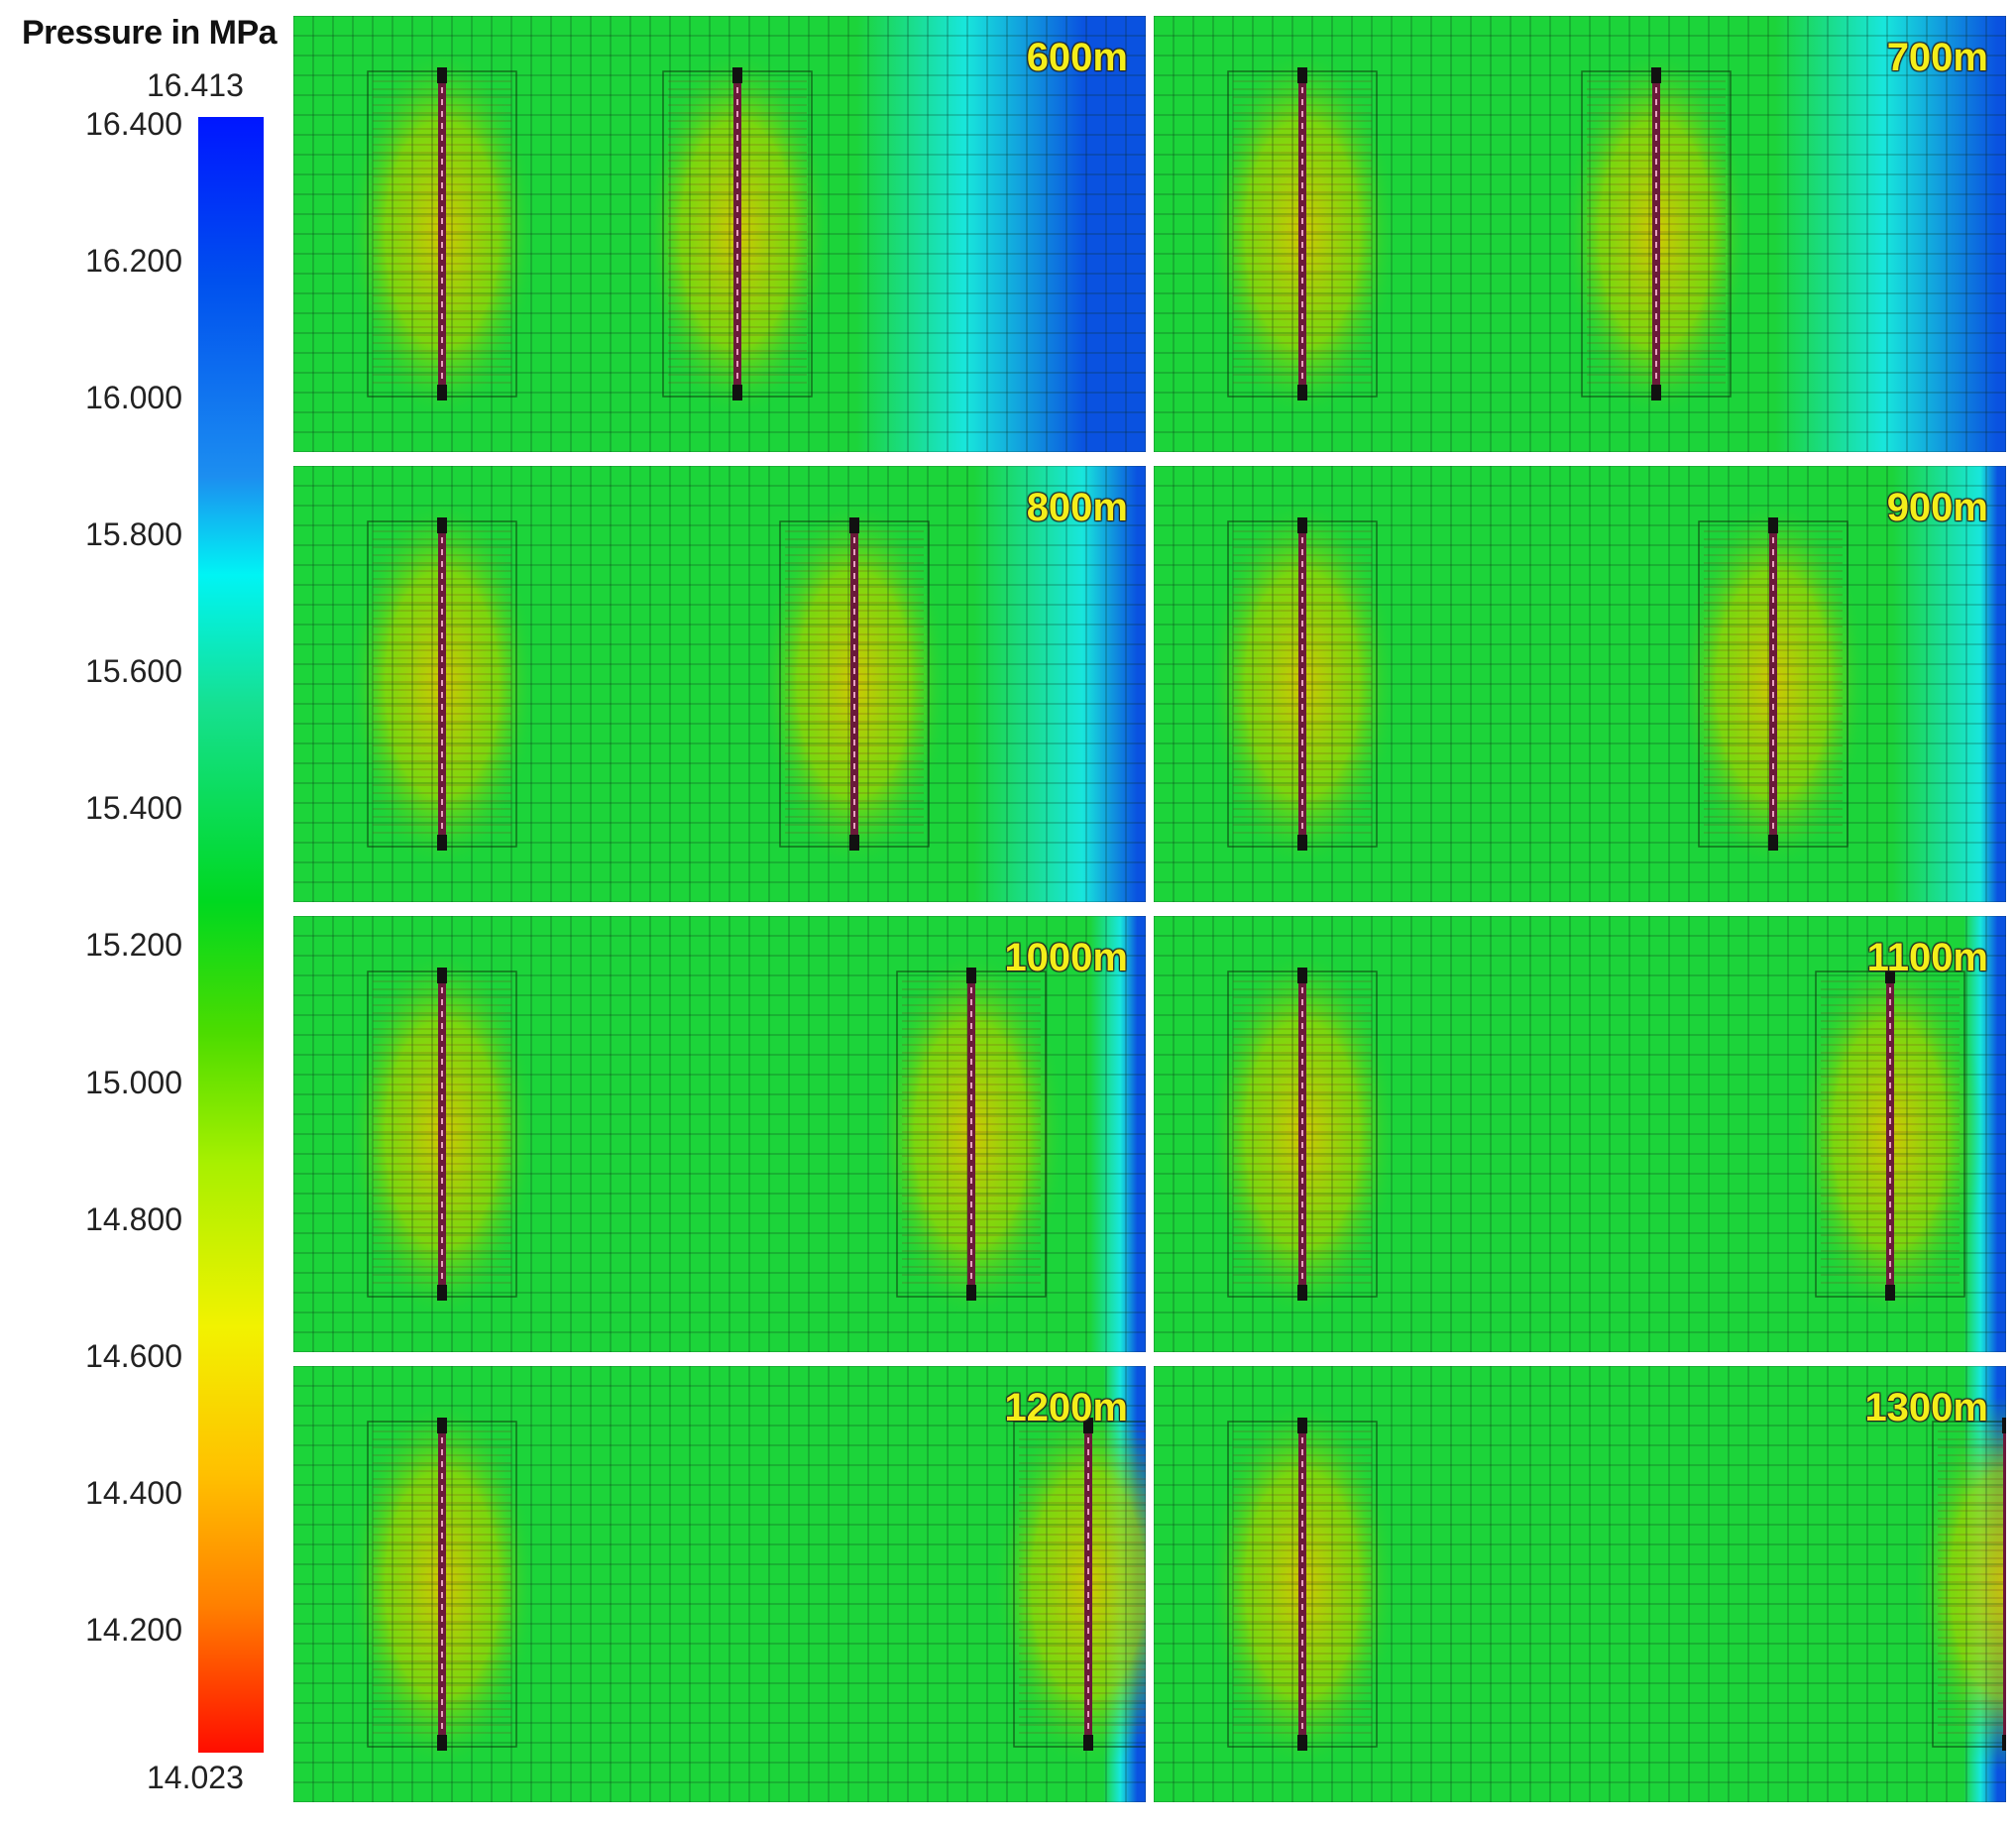  Describe the element at coordinates (133, 534) in the screenshot. I see `legend-tick-label: 15.800` at that location.